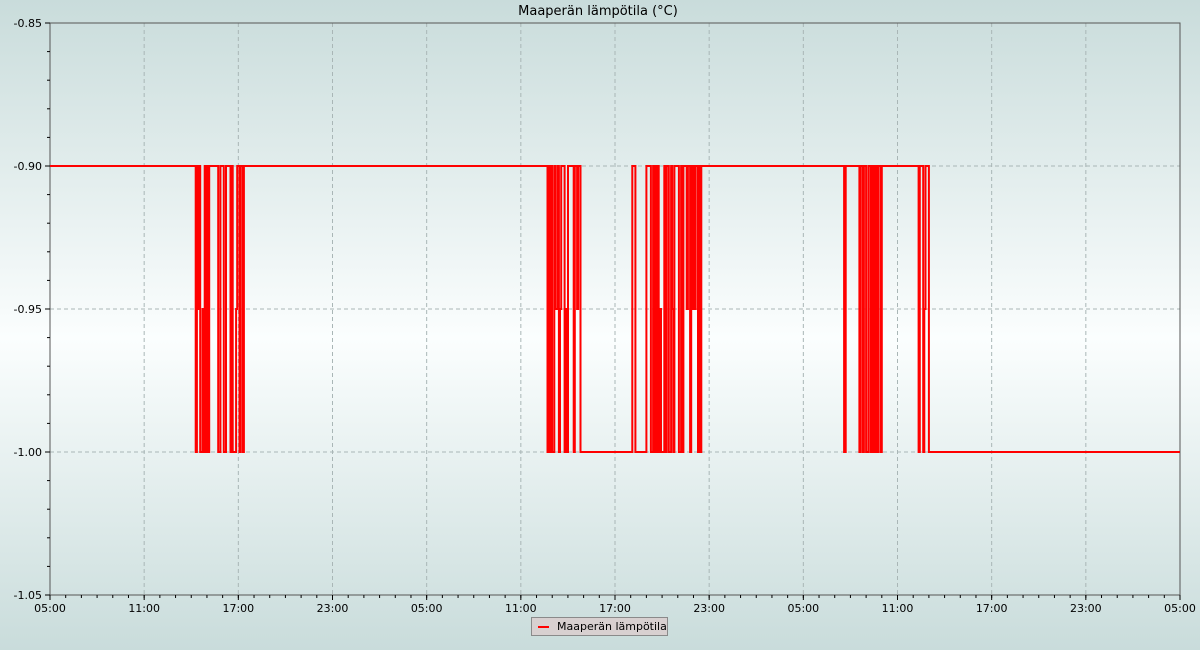 The image size is (1200, 650). I want to click on legend: Maaperän lämpötila, so click(599, 626).